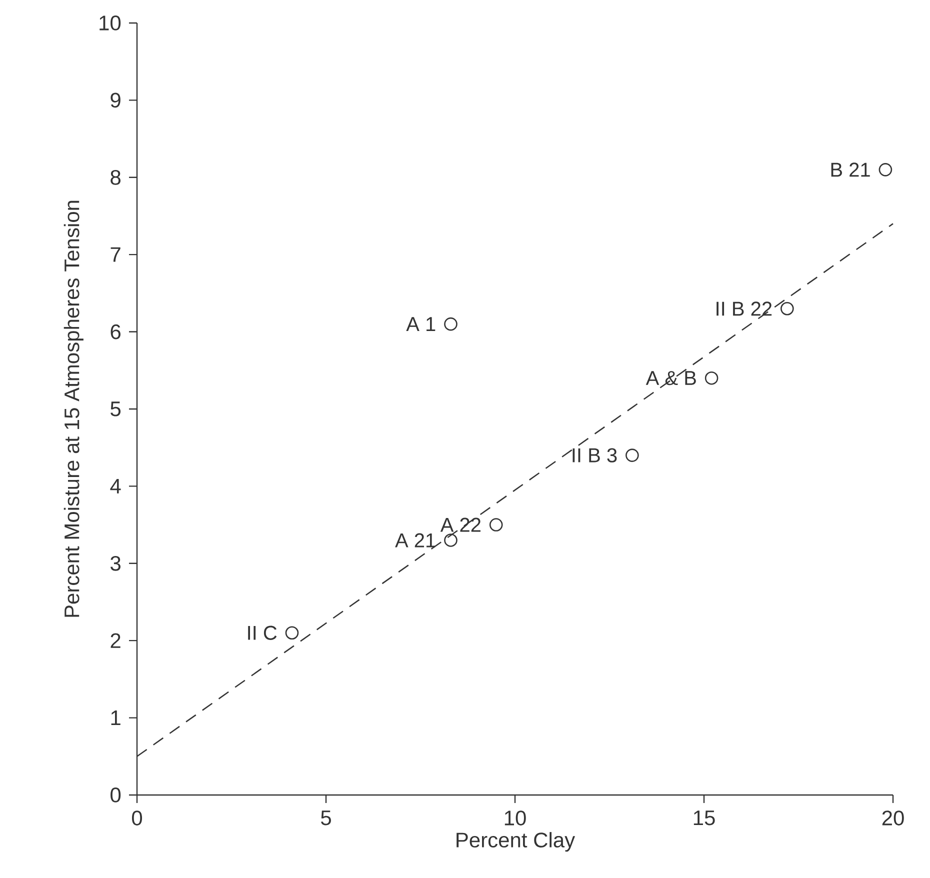  Describe the element at coordinates (115, 409) in the screenshot. I see `y-tick-label: 5` at that location.